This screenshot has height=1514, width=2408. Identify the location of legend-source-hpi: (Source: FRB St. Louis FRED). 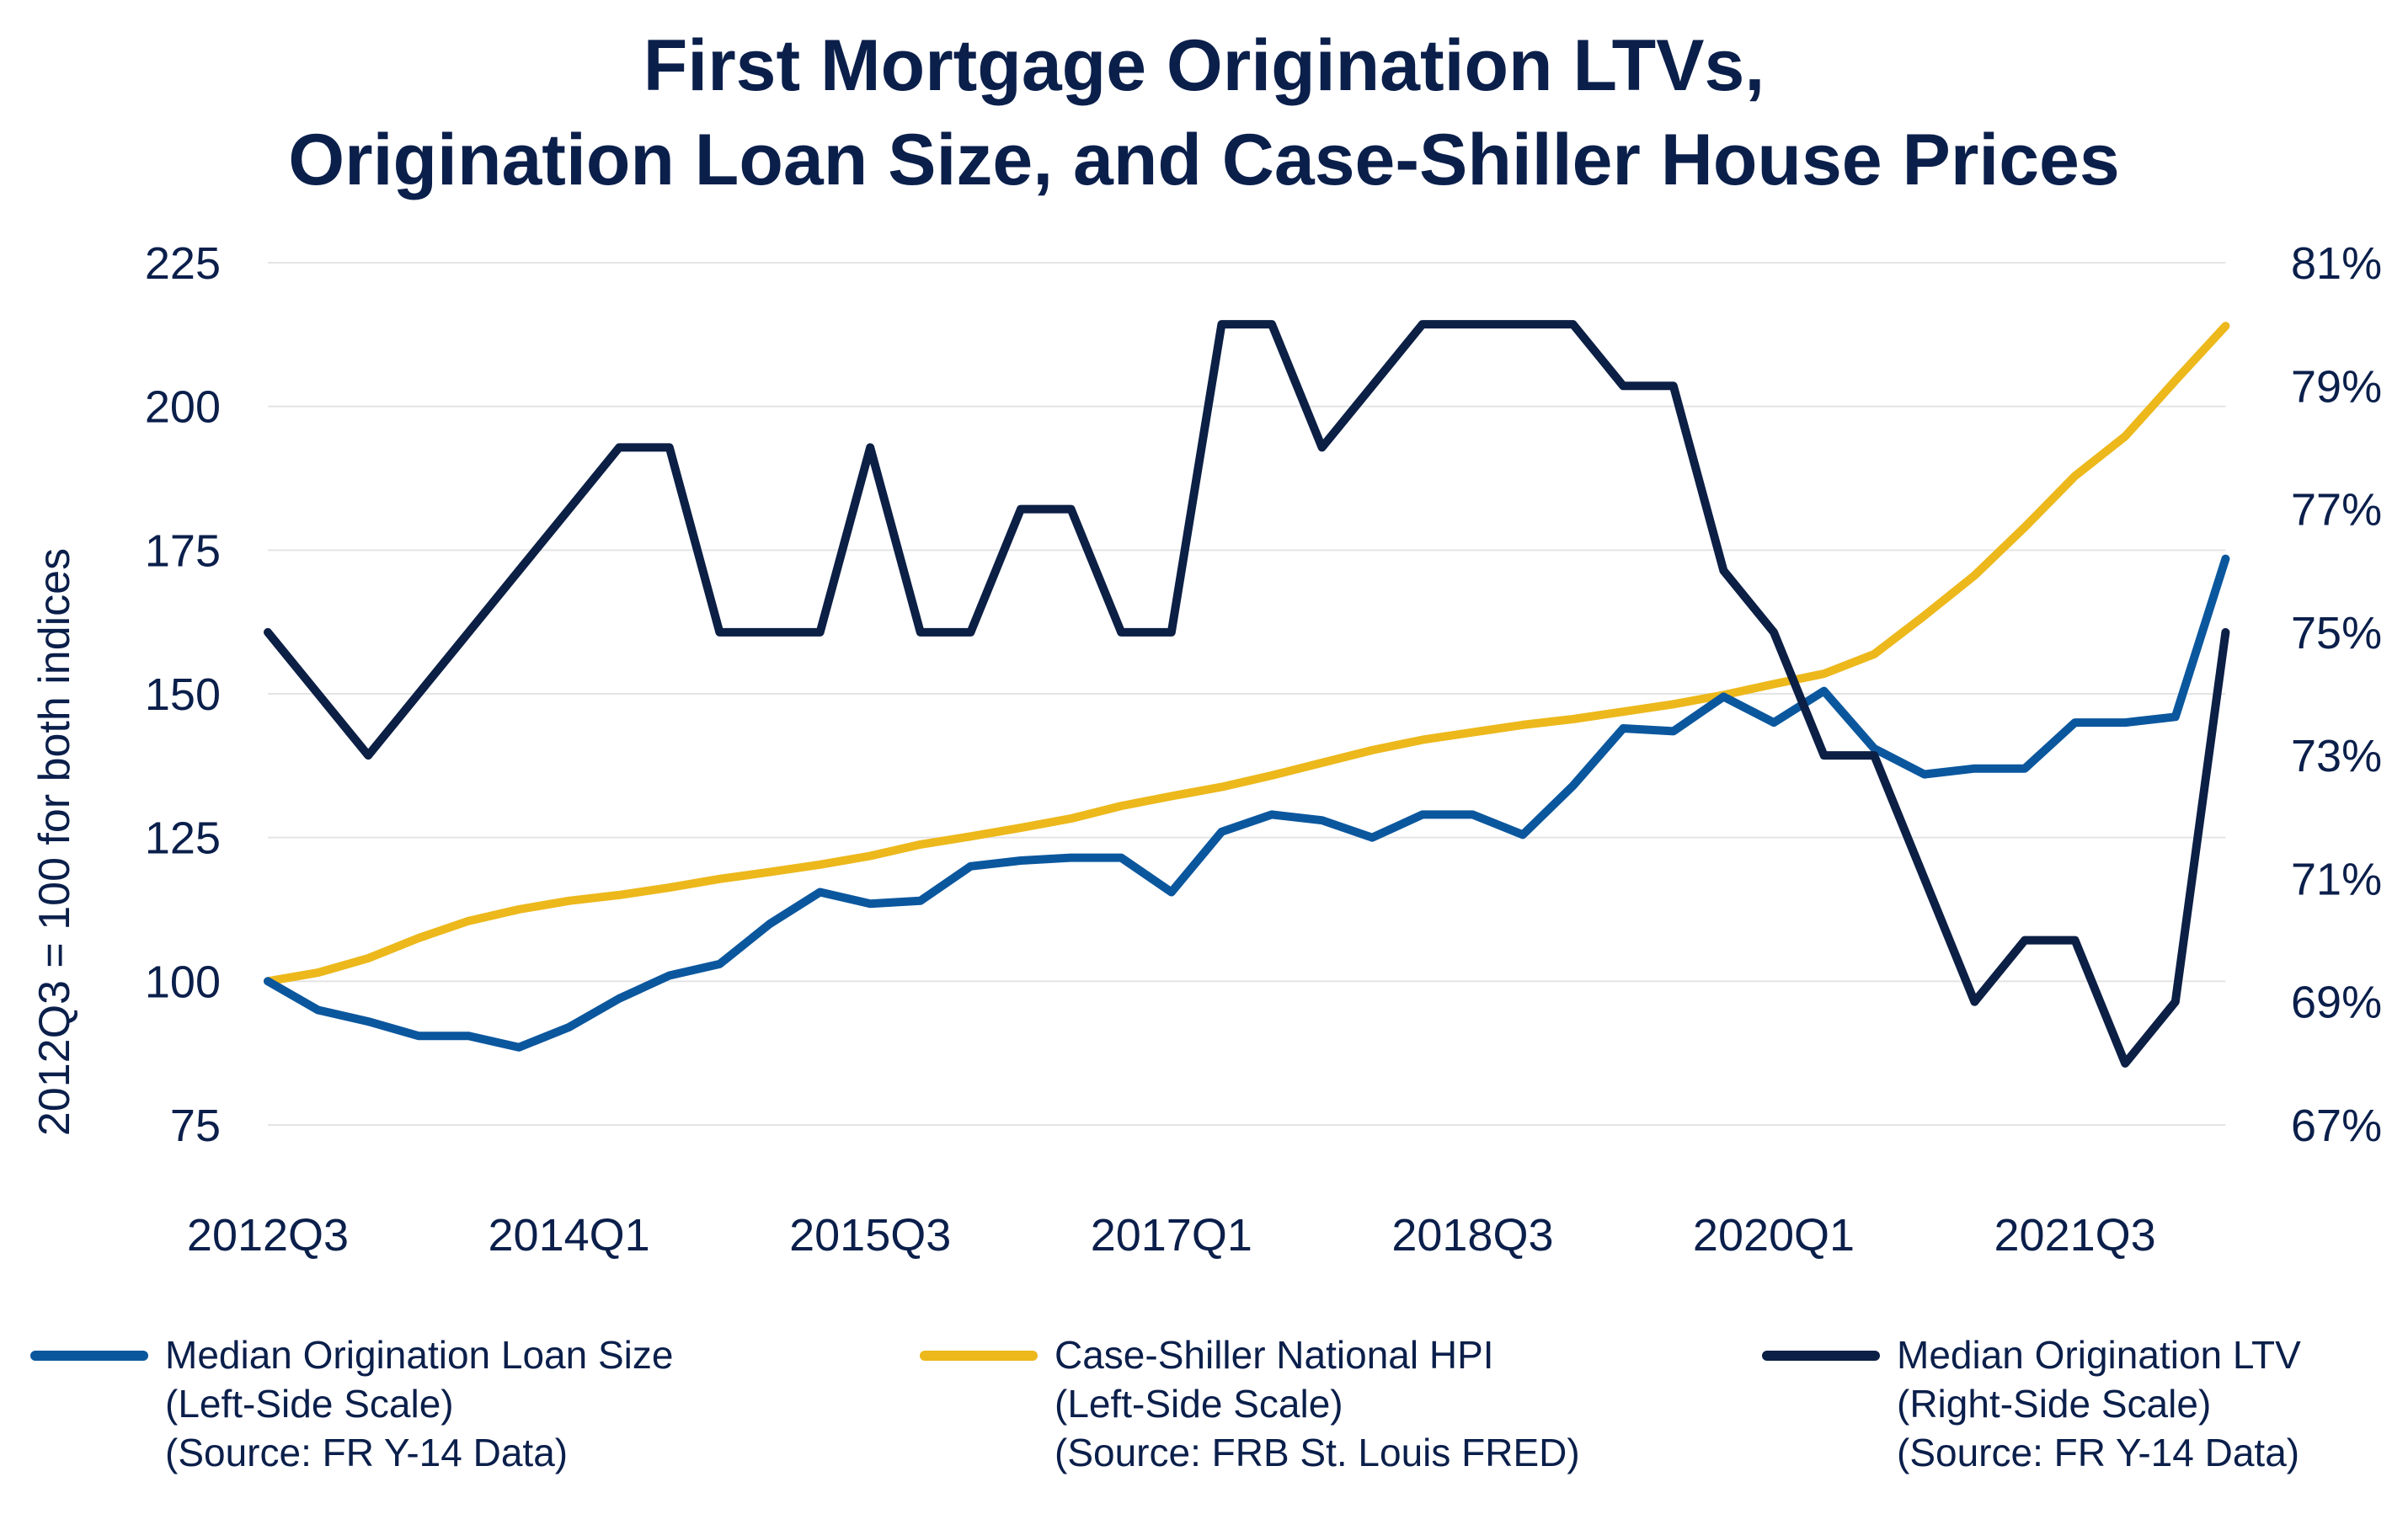
(1317, 1452).